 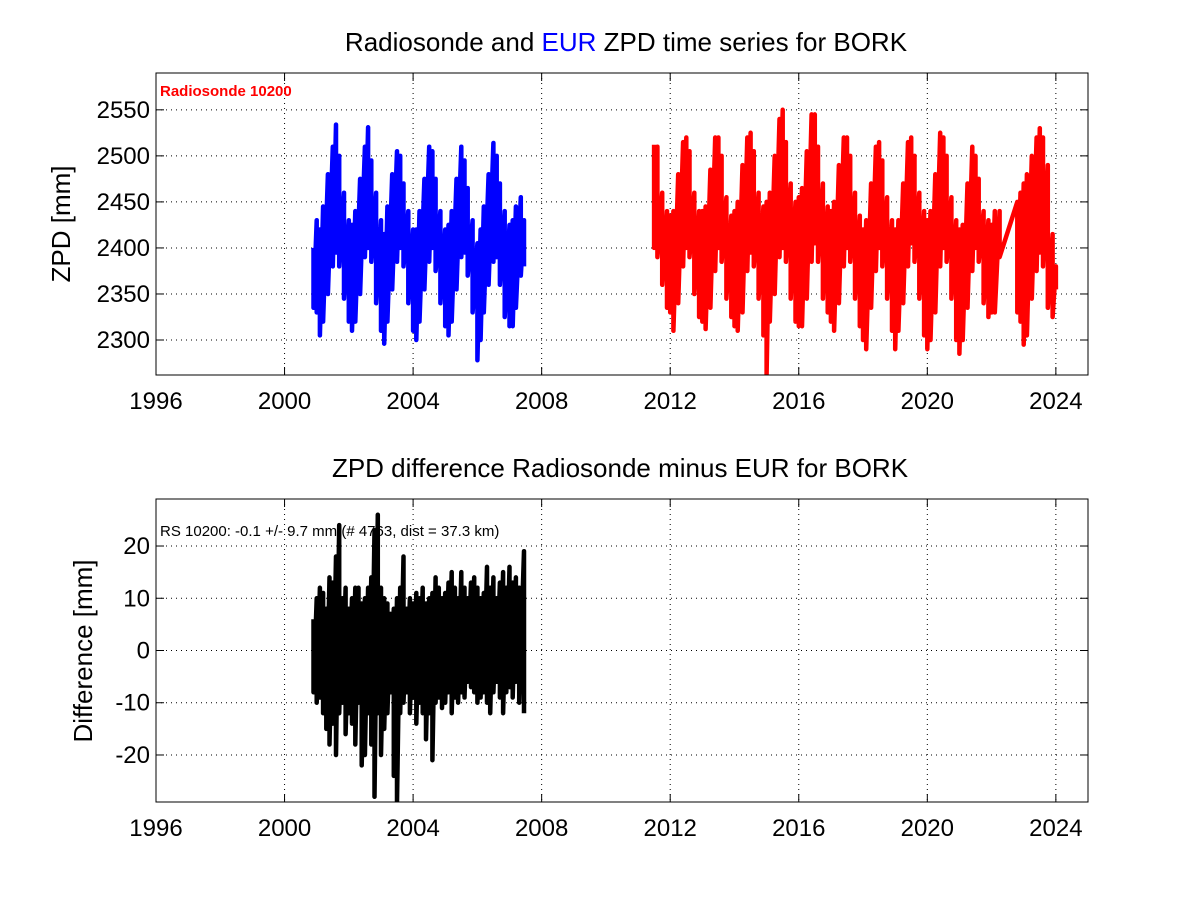 I want to click on zpd-chart-title-eur: EUR, so click(x=569, y=42).